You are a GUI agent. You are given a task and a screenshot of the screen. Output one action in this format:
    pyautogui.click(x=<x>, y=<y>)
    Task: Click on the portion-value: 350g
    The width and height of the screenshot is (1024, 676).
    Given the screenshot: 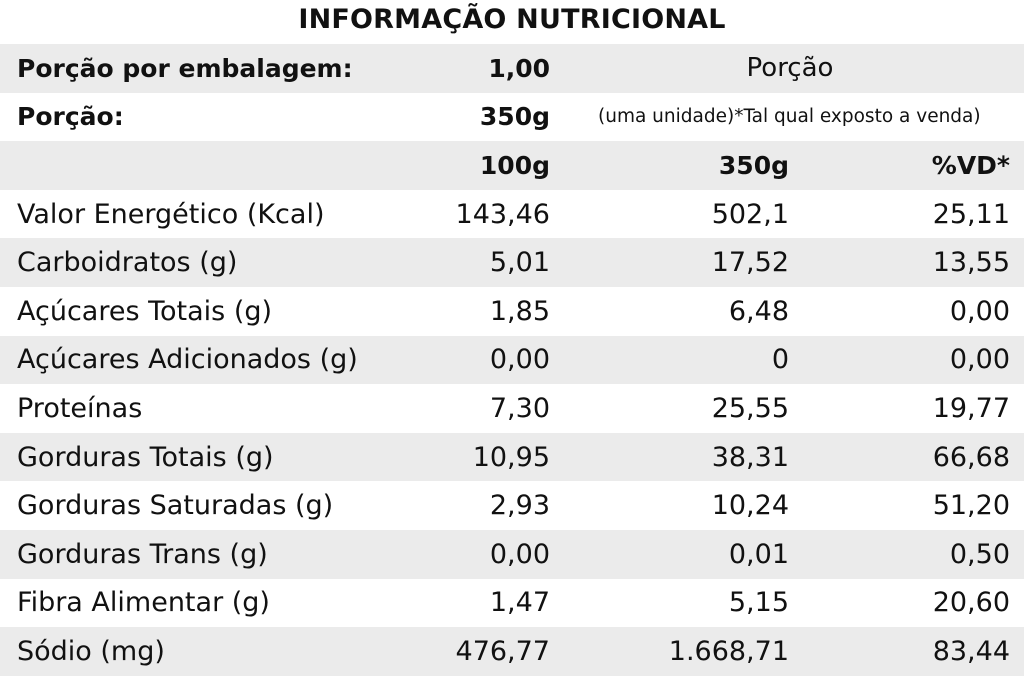 What is the action you would take?
    pyautogui.click(x=514, y=117)
    